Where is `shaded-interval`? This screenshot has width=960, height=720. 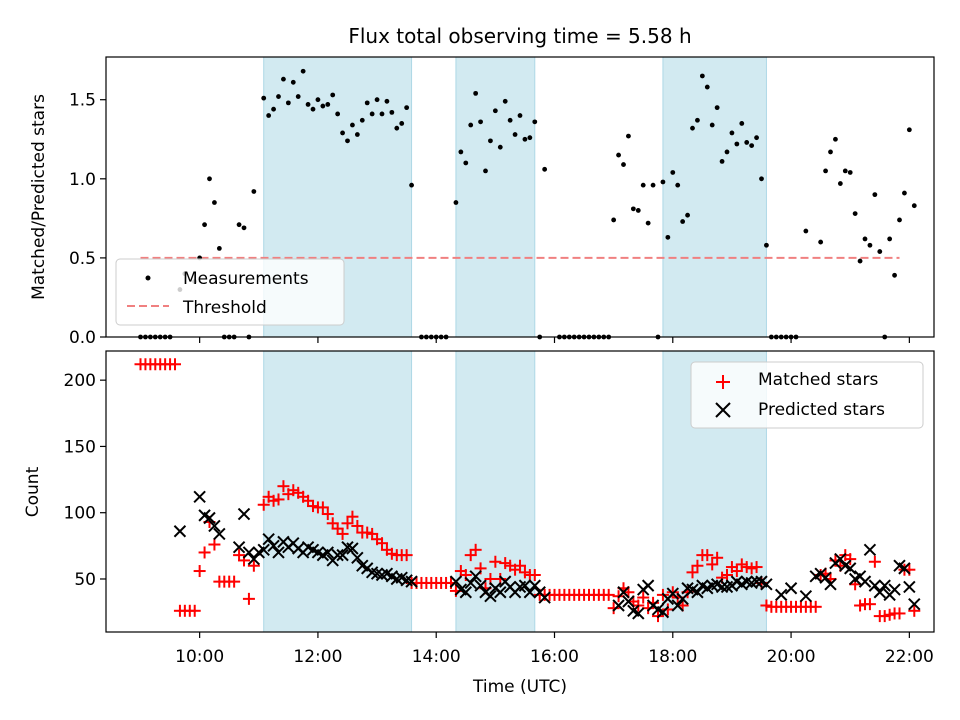 shaded-interval is located at coordinates (495, 197).